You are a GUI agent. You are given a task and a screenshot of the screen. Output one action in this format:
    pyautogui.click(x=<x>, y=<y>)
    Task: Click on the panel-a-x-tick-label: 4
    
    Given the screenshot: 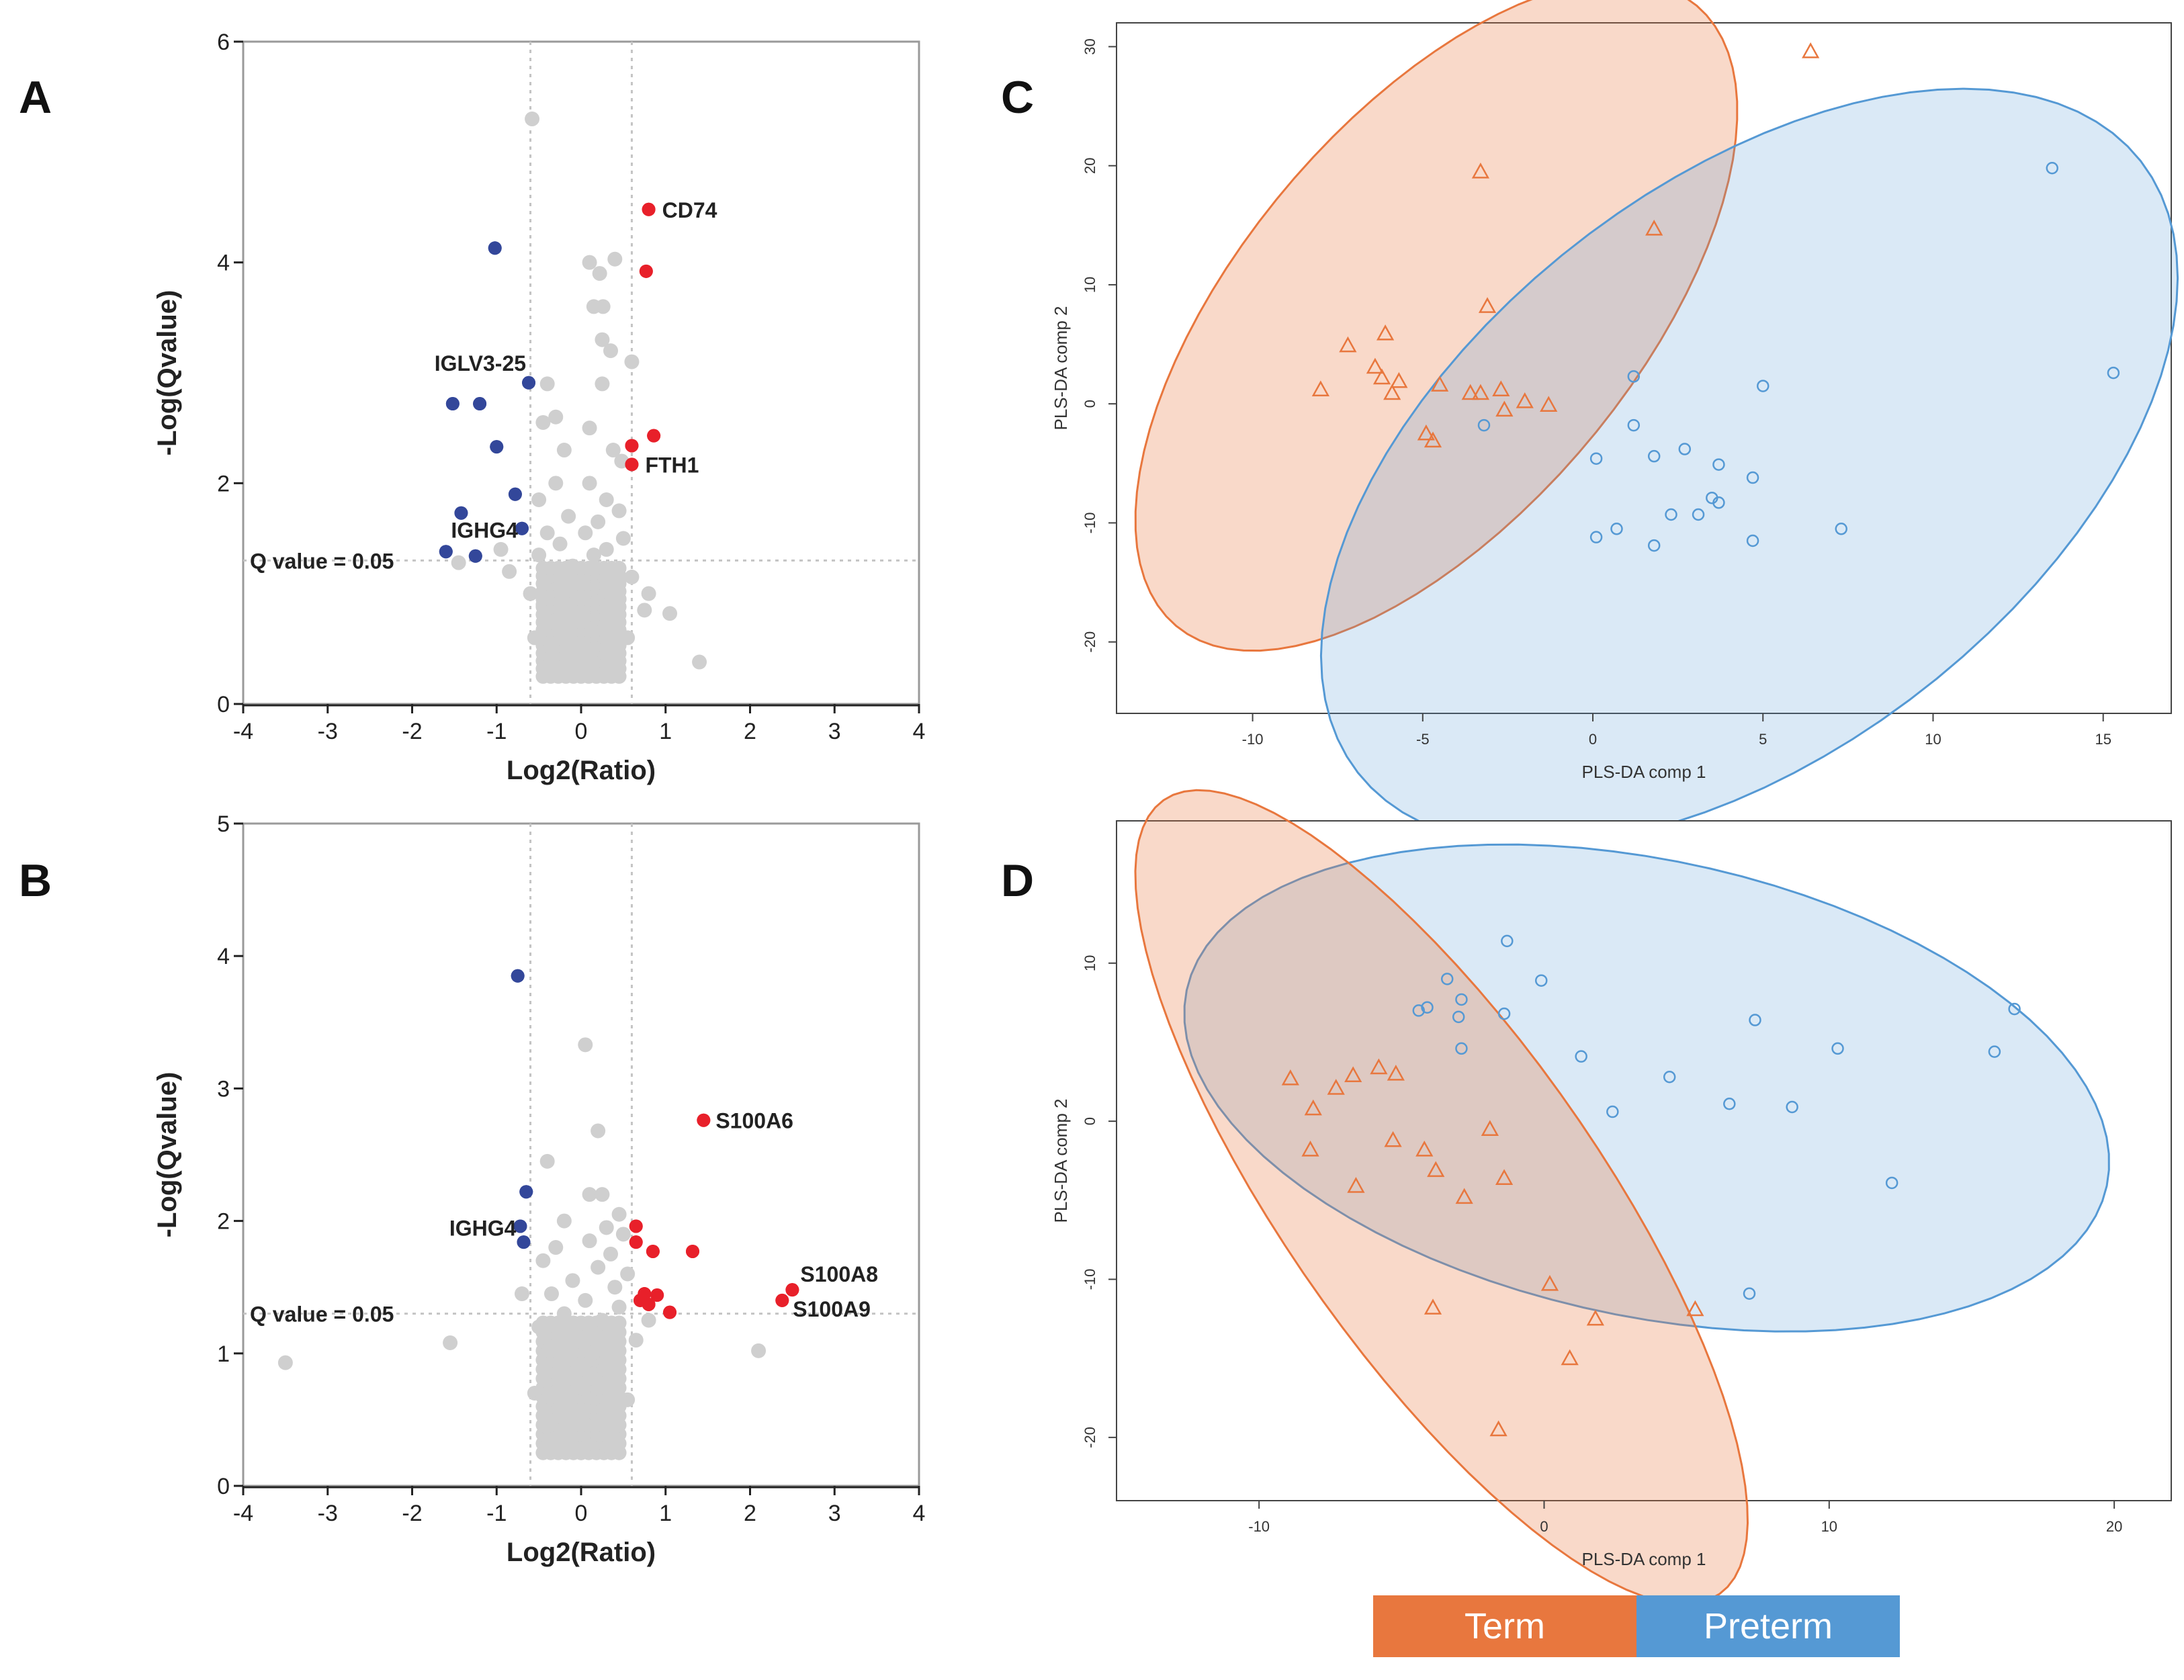 What is the action you would take?
    pyautogui.click(x=920, y=731)
    